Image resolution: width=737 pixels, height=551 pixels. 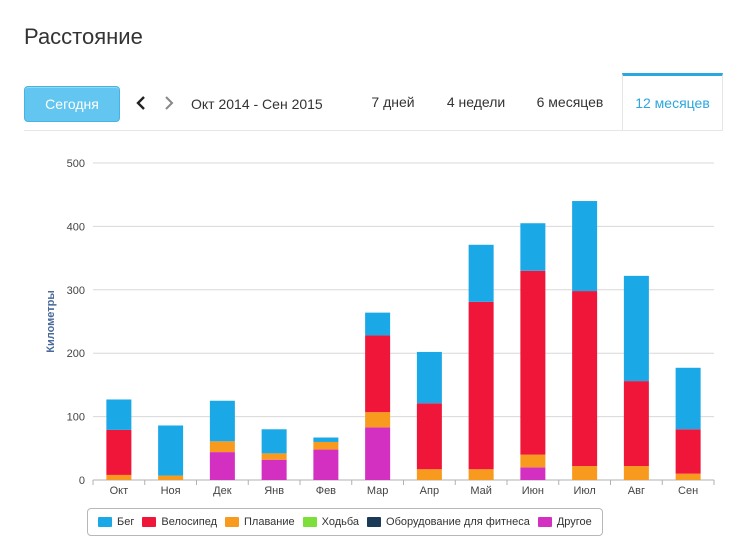 I want to click on legend-label: Ходьба, so click(x=340, y=522).